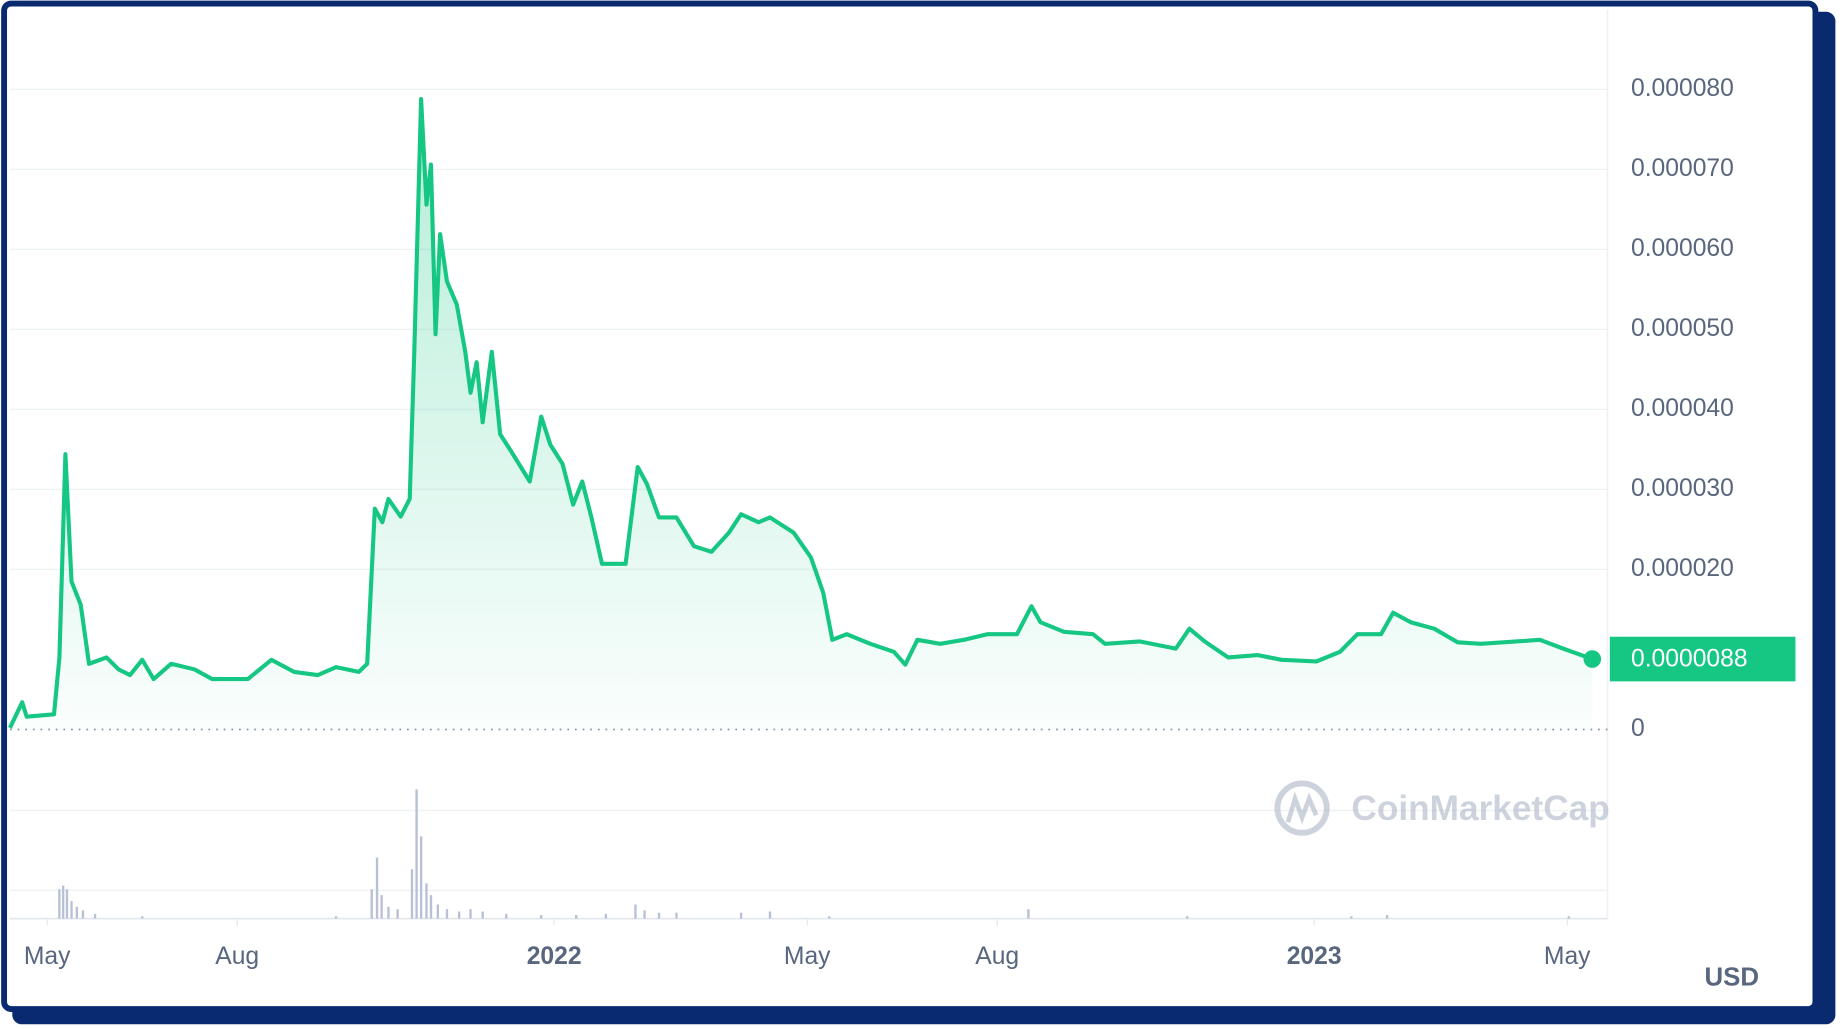 Image resolution: width=1843 pixels, height=1029 pixels. What do you see at coordinates (1682, 168) in the screenshot?
I see `y-tick-label: 0.000070` at bounding box center [1682, 168].